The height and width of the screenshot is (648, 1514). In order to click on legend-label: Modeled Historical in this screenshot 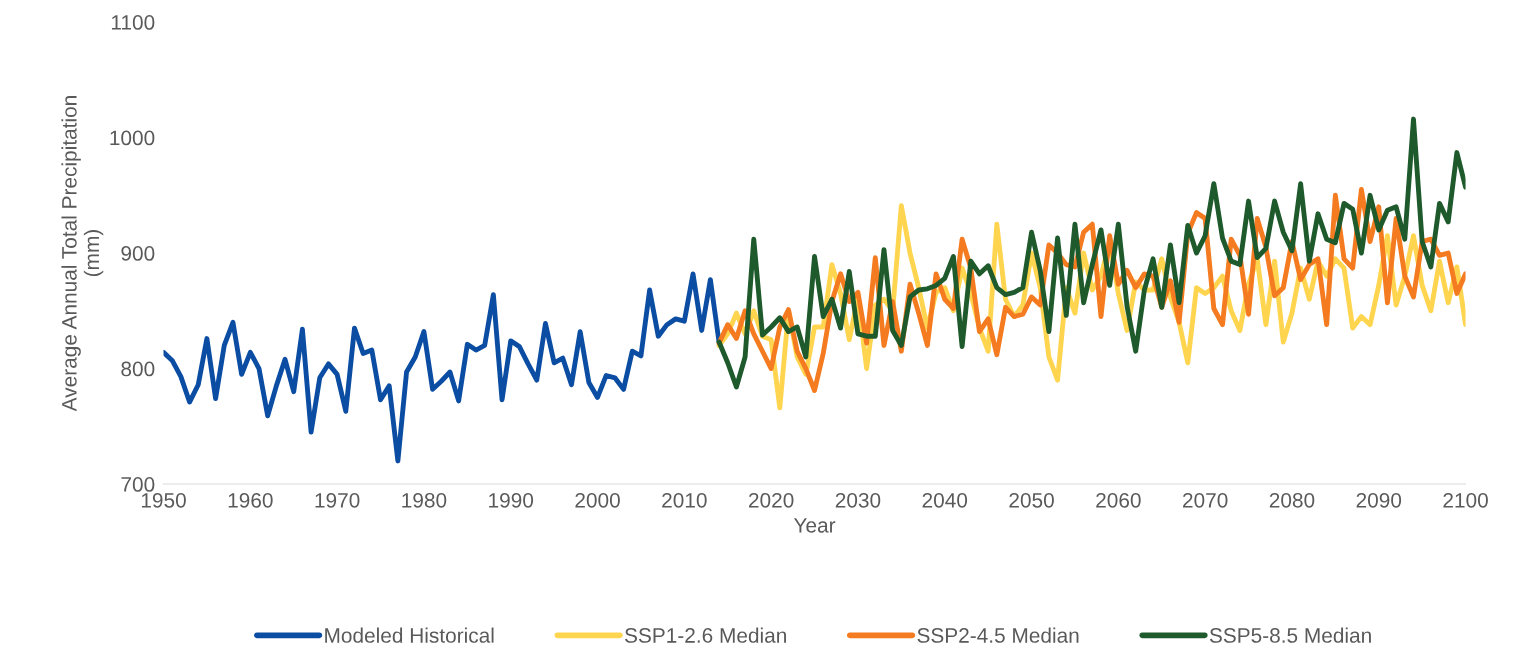, I will do `click(409, 635)`.